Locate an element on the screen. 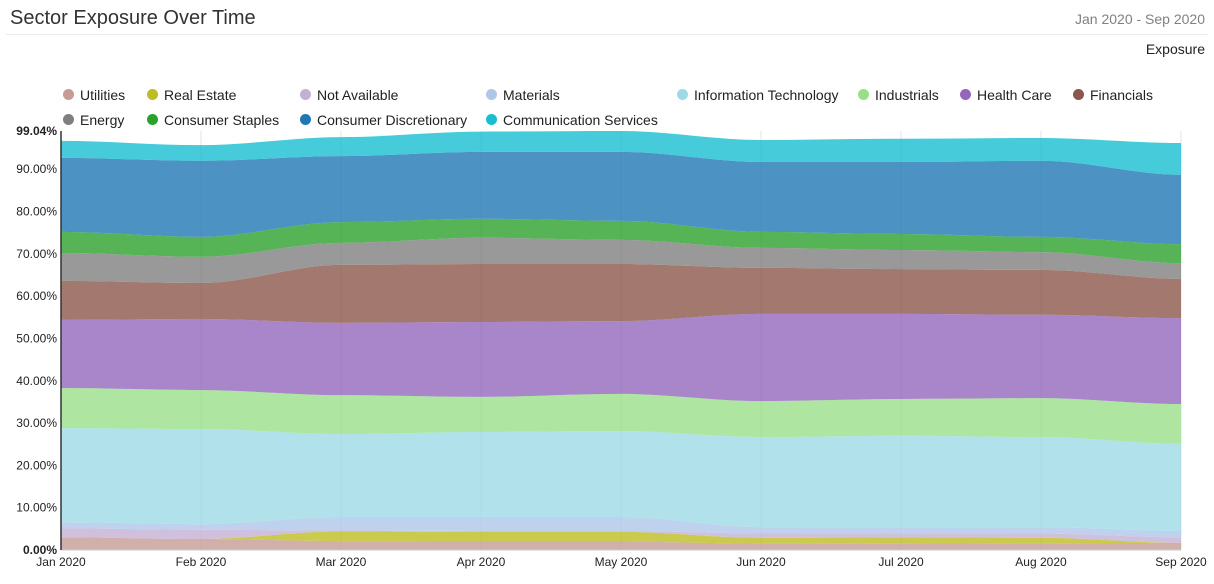 This screenshot has width=1214, height=584. area-not-available is located at coordinates (621, 535).